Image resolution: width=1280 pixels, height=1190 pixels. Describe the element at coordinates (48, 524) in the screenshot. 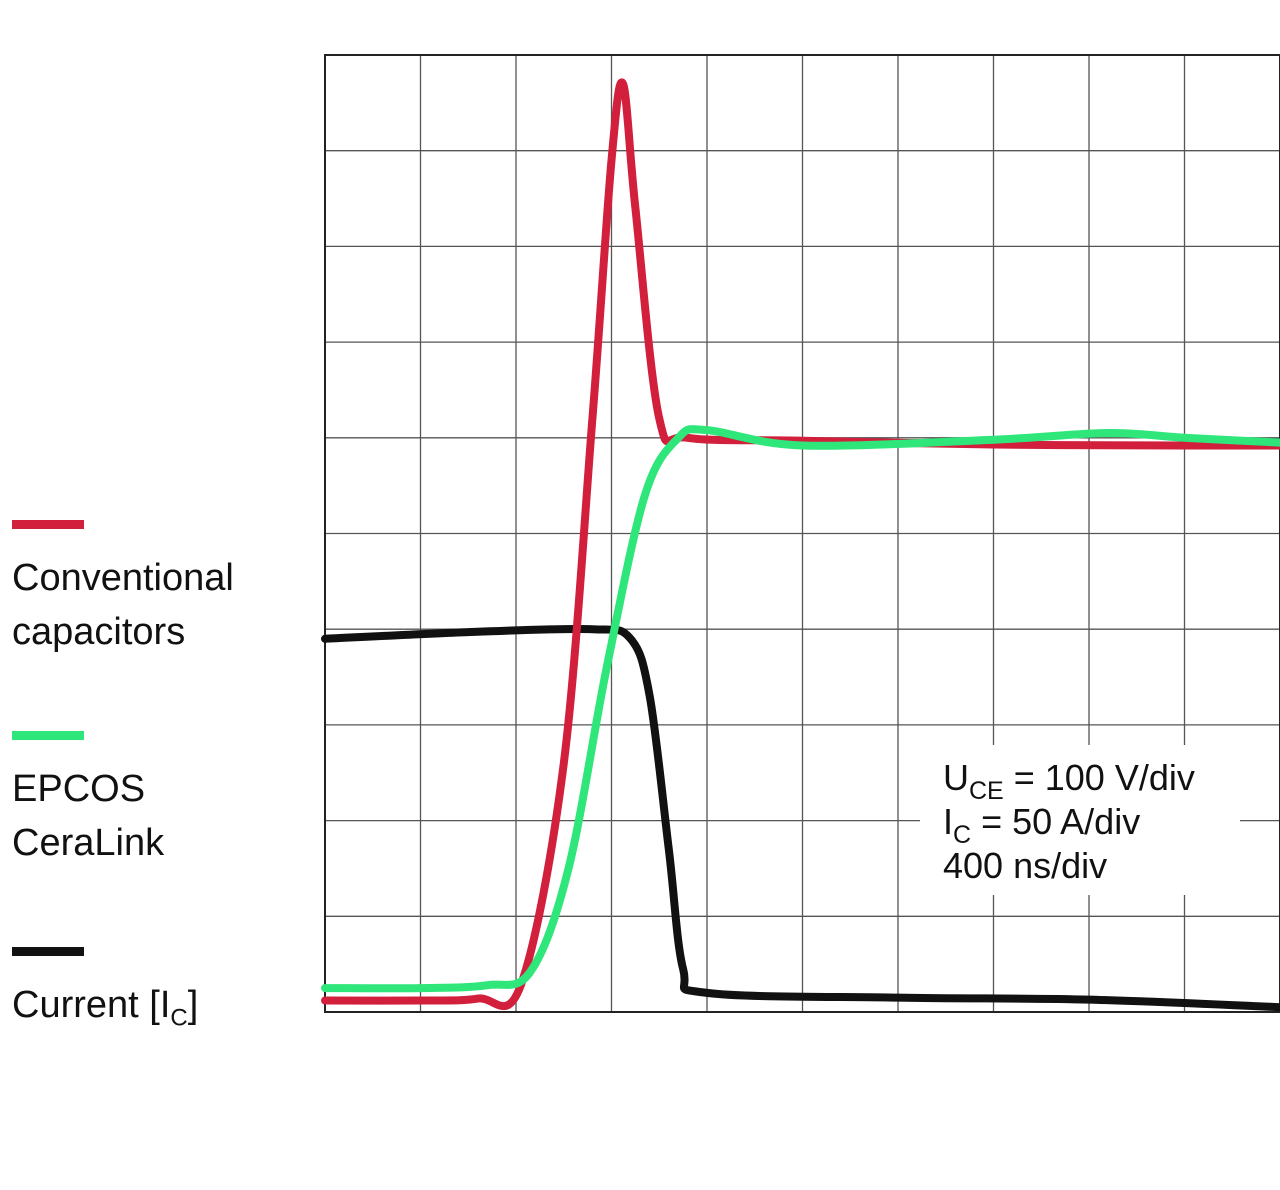

I see `legend-swatch-conventional` at that location.